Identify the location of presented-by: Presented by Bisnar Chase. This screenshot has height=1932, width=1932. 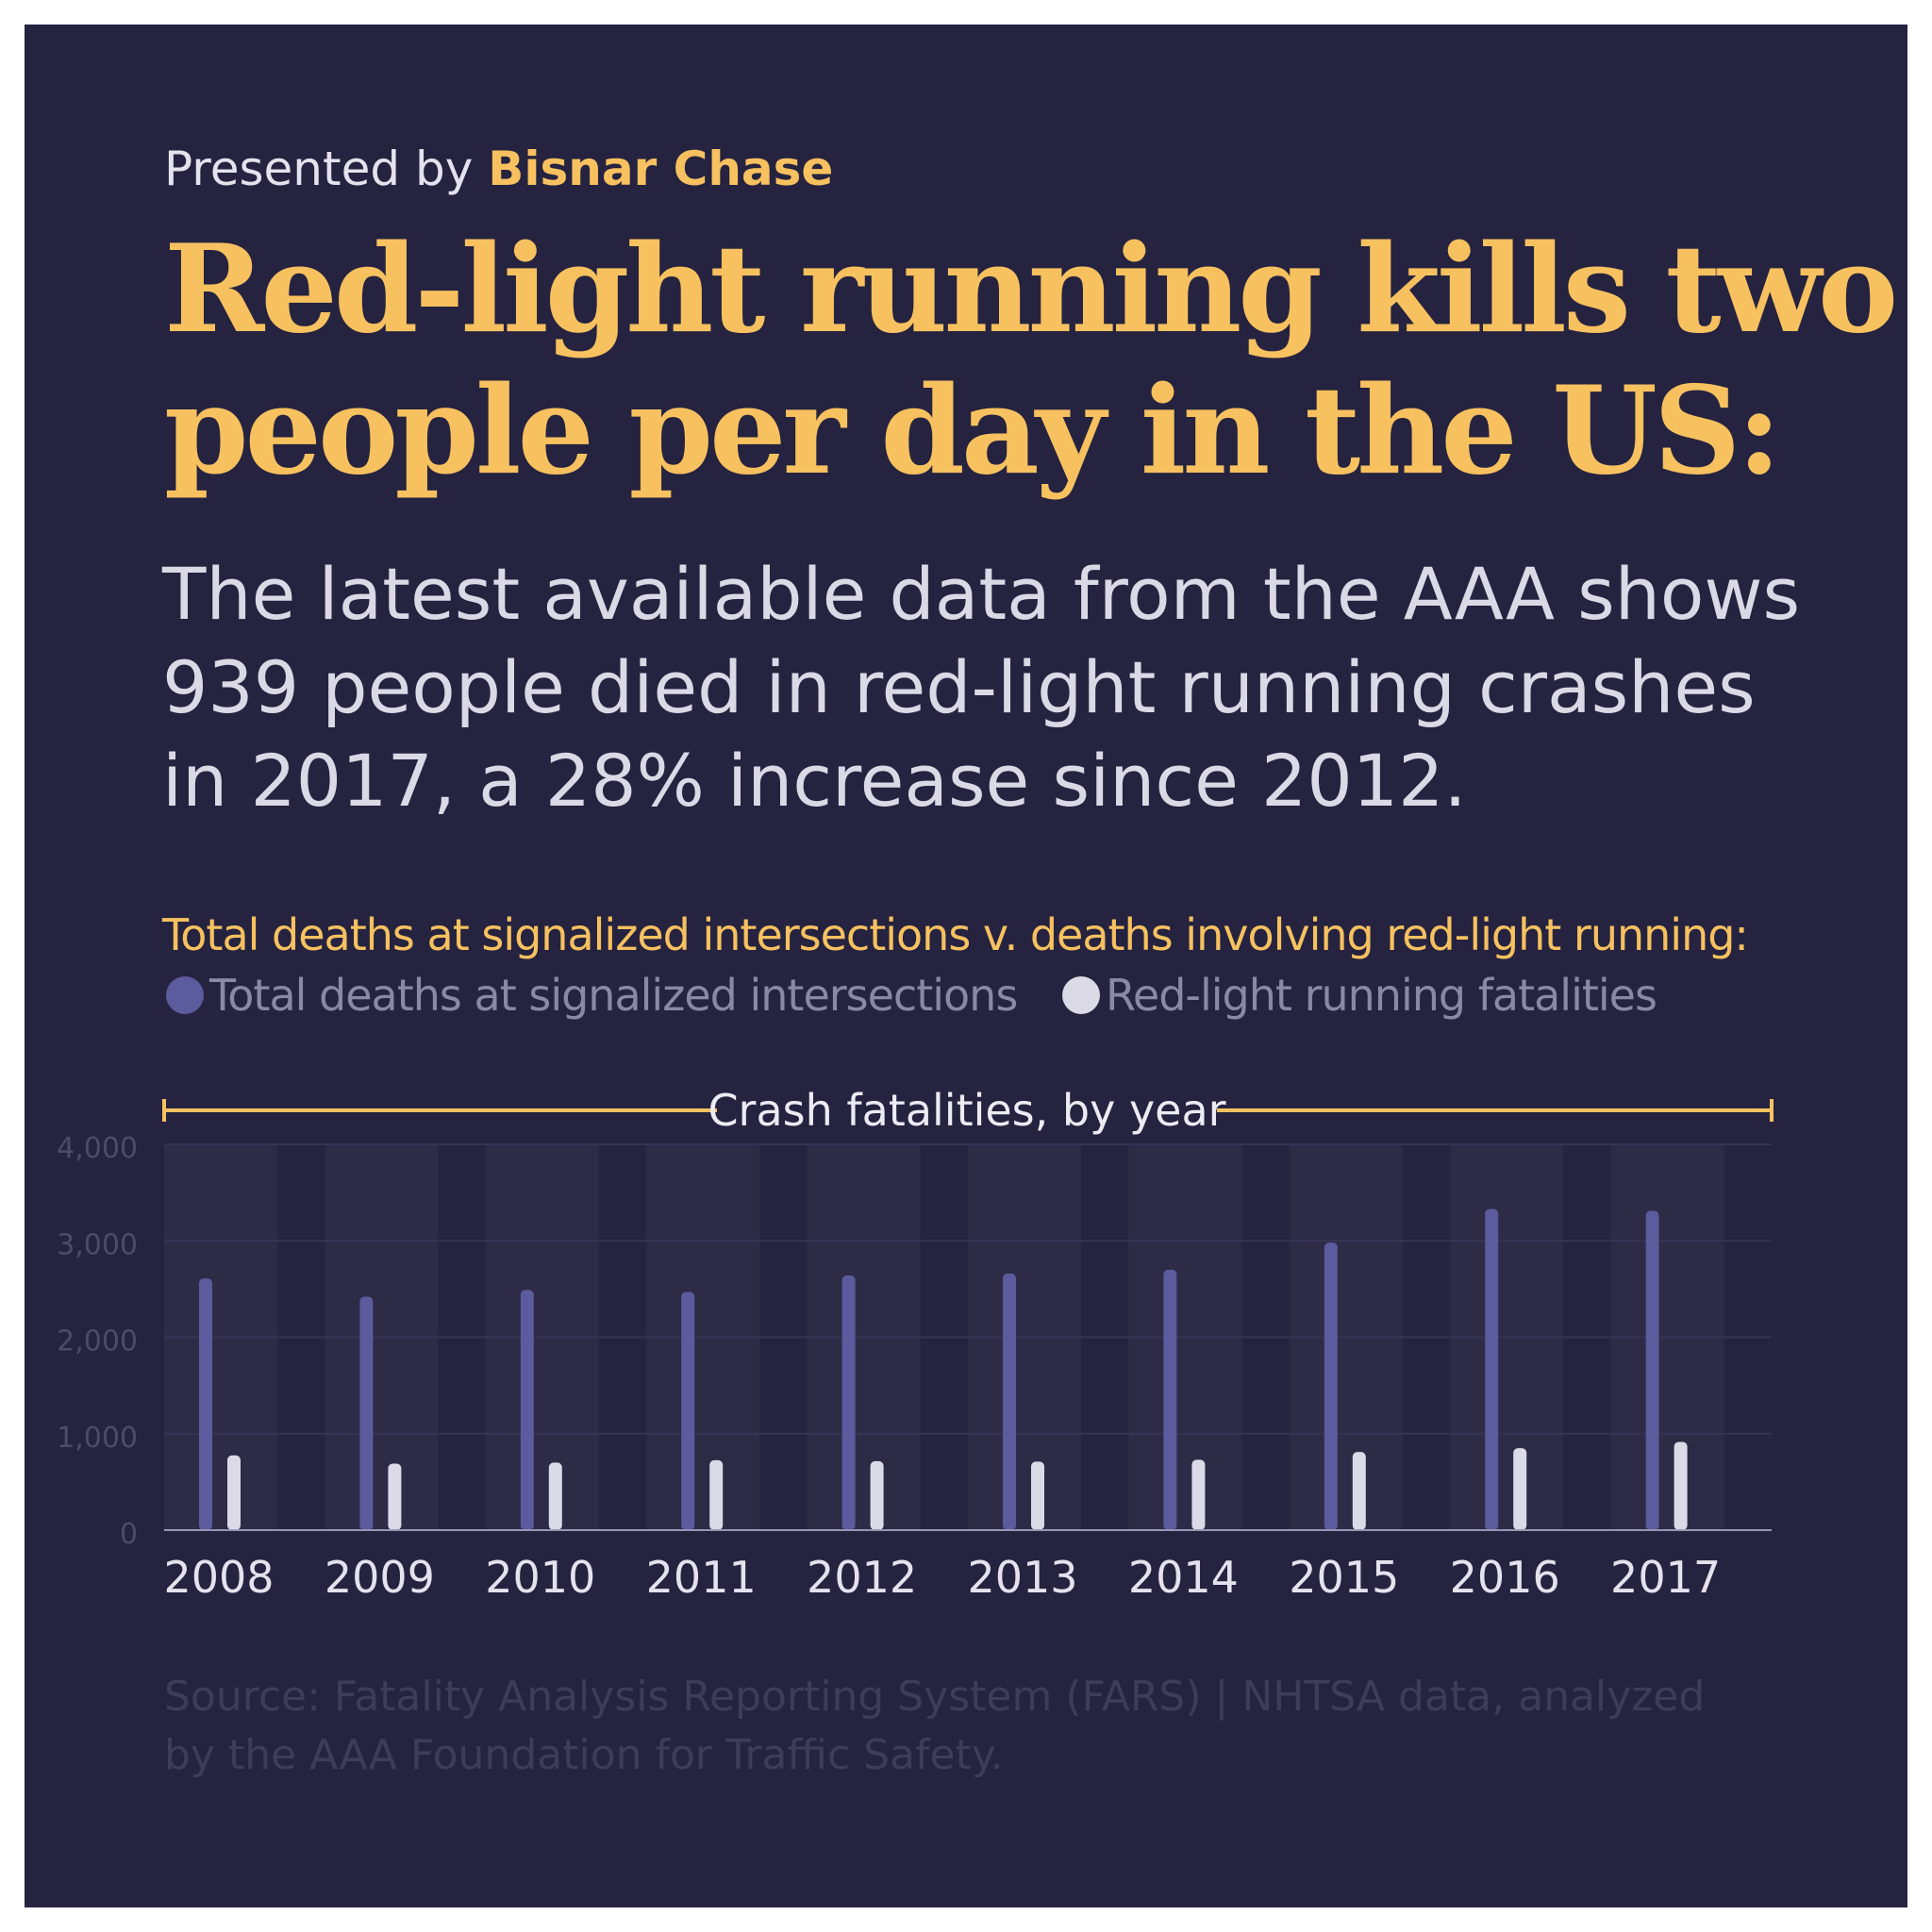
(499, 169).